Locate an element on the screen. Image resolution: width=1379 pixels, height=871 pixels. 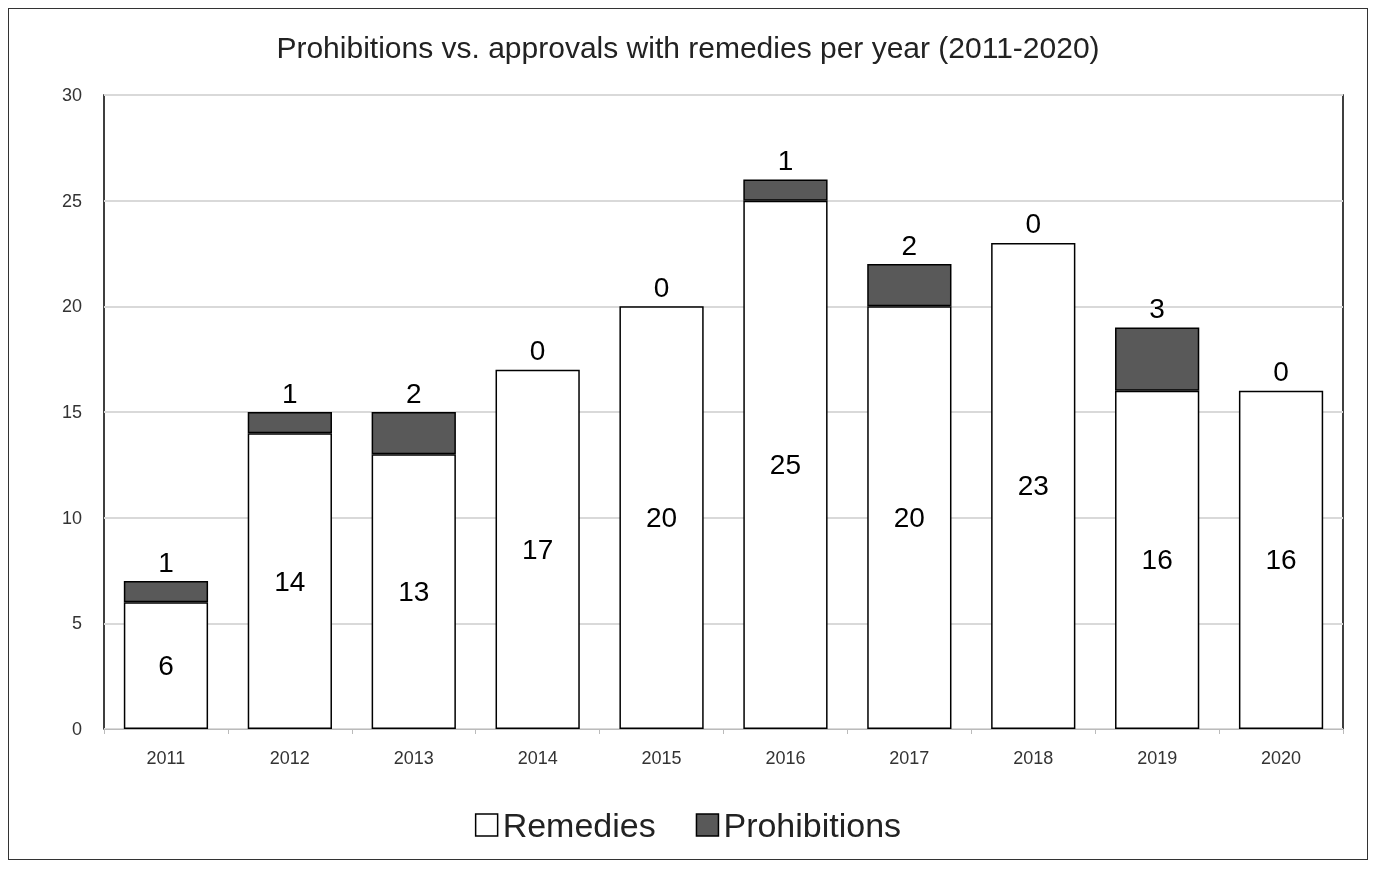
y-tick-label: 20 is located at coordinates (71, 306).